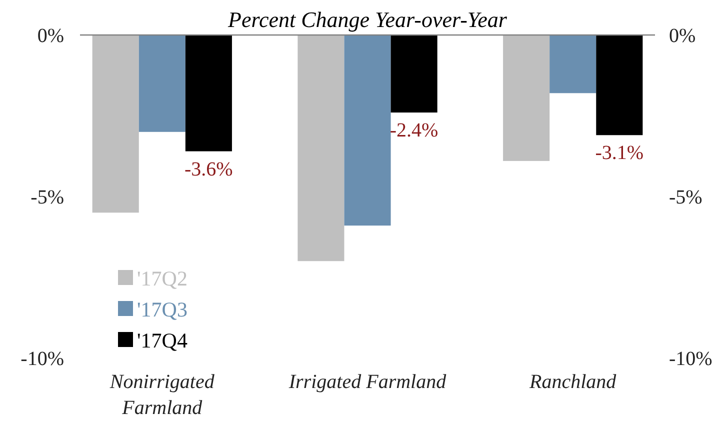  I want to click on data-label: -2.4%, so click(414, 131).